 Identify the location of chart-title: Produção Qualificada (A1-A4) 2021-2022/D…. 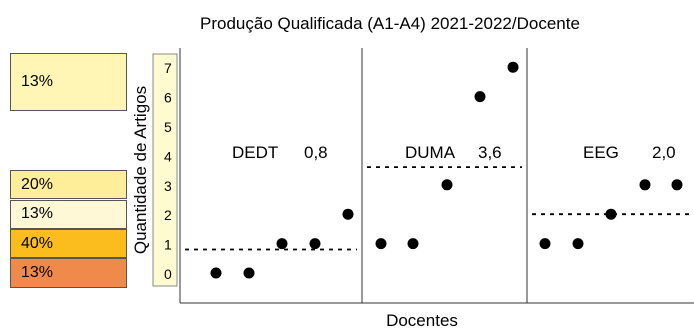
(390, 23).